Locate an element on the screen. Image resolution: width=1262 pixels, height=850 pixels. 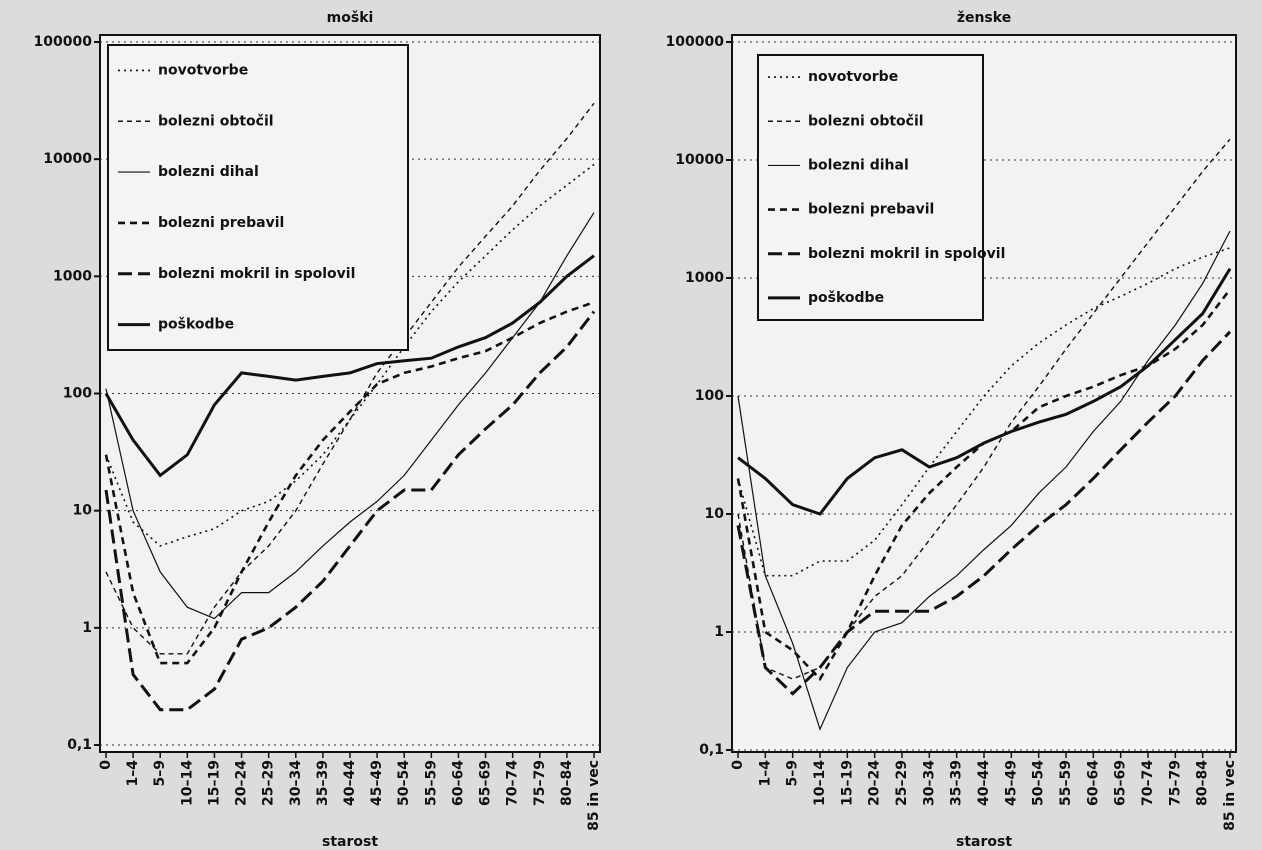
chart-title: moški is located at coordinates (350, 18).